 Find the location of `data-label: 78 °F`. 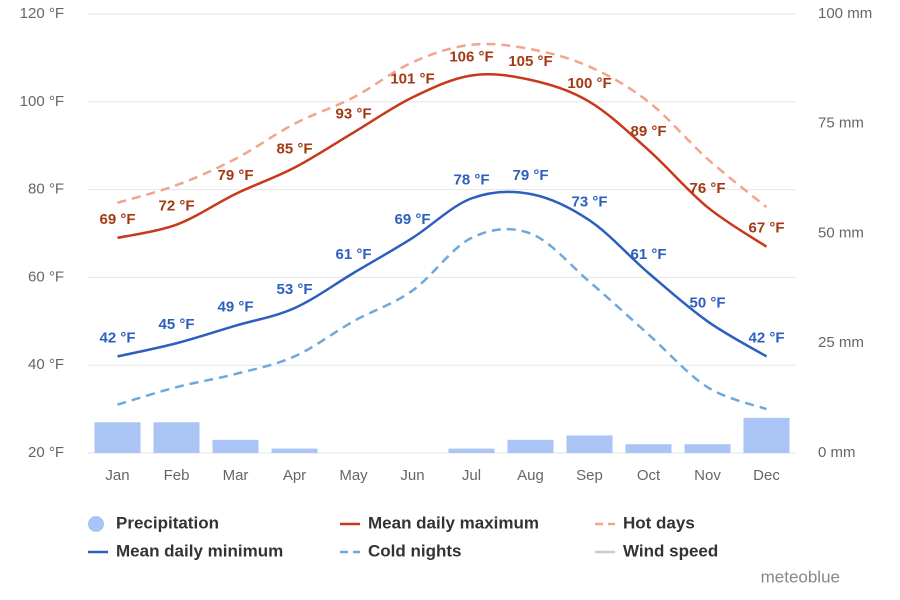

data-label: 78 °F is located at coordinates (471, 179).